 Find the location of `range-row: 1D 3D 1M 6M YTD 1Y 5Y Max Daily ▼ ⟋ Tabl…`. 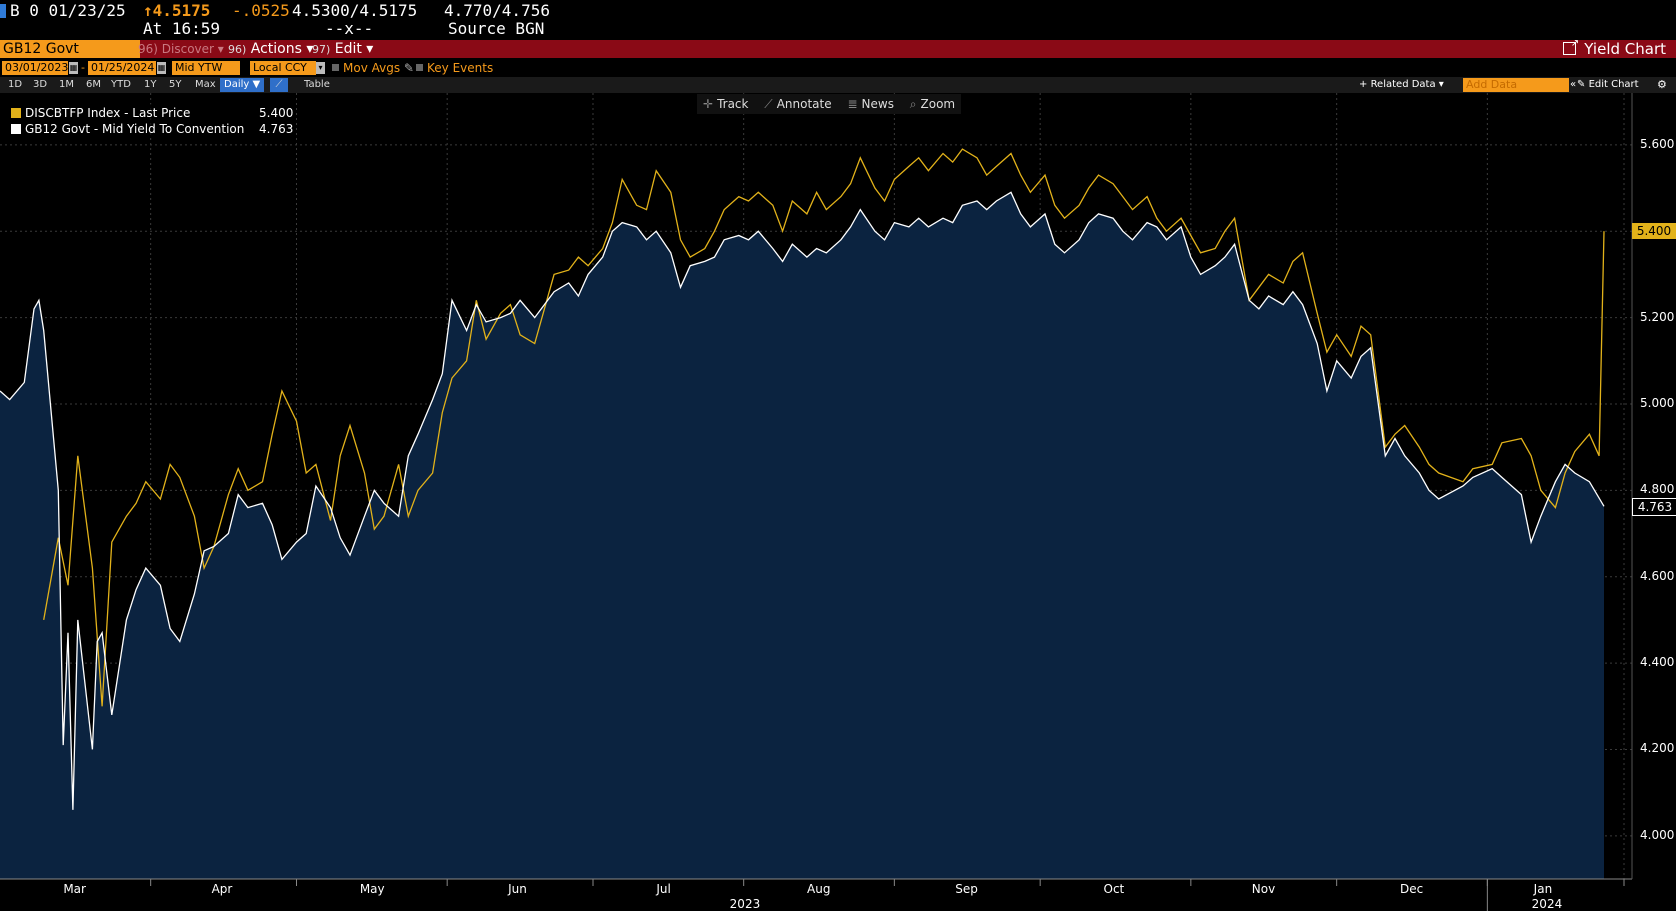

range-row: 1D 3D 1M 6M YTD 1Y 5Y Max Daily ▼ ⟋ Tabl… is located at coordinates (838, 85).